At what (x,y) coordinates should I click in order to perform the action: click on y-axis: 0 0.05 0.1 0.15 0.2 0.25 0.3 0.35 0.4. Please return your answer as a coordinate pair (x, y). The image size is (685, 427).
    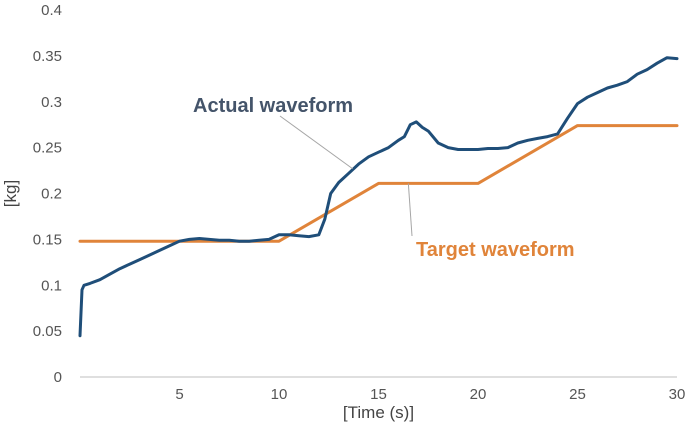
    Looking at the image, I should click on (47, 194).